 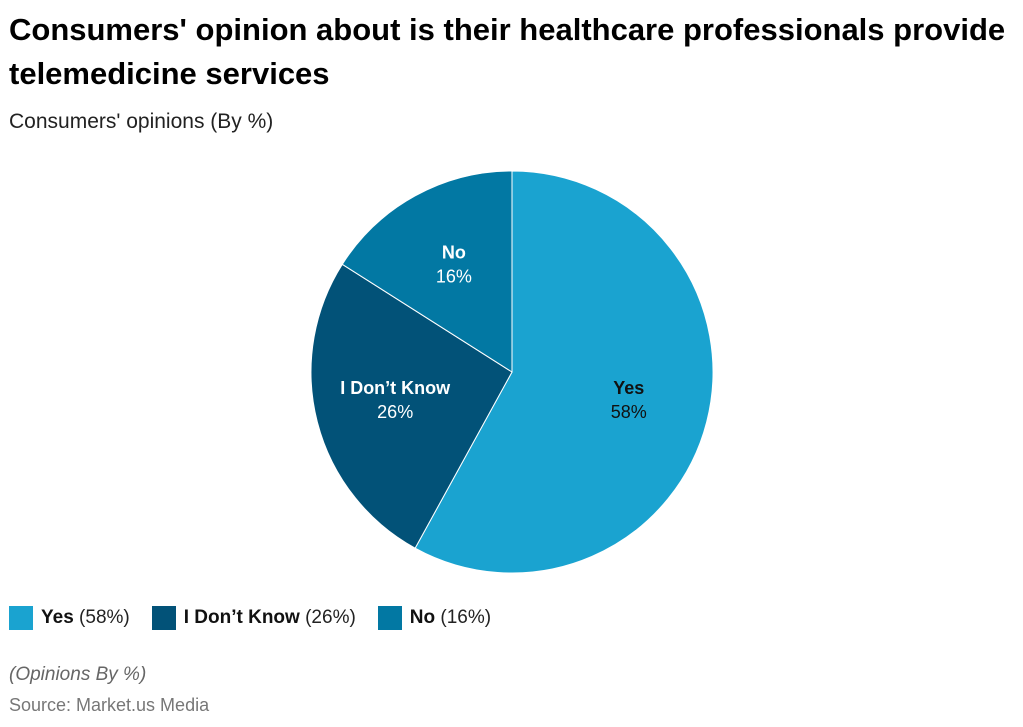 What do you see at coordinates (427, 271) in the screenshot?
I see `pie-slice-no` at bounding box center [427, 271].